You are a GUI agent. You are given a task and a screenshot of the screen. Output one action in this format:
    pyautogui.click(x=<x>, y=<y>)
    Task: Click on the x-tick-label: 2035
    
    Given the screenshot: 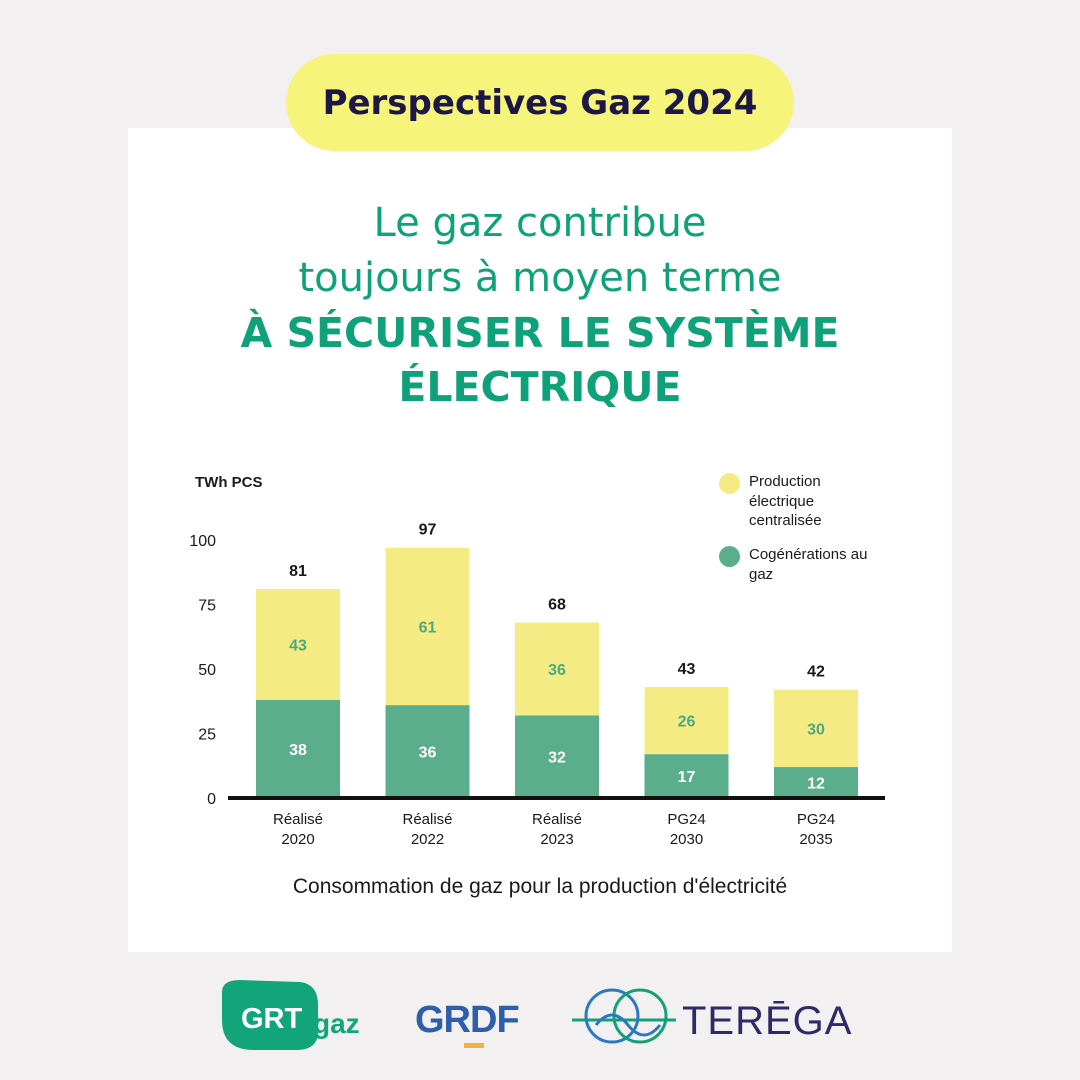 What is the action you would take?
    pyautogui.click(x=815, y=839)
    